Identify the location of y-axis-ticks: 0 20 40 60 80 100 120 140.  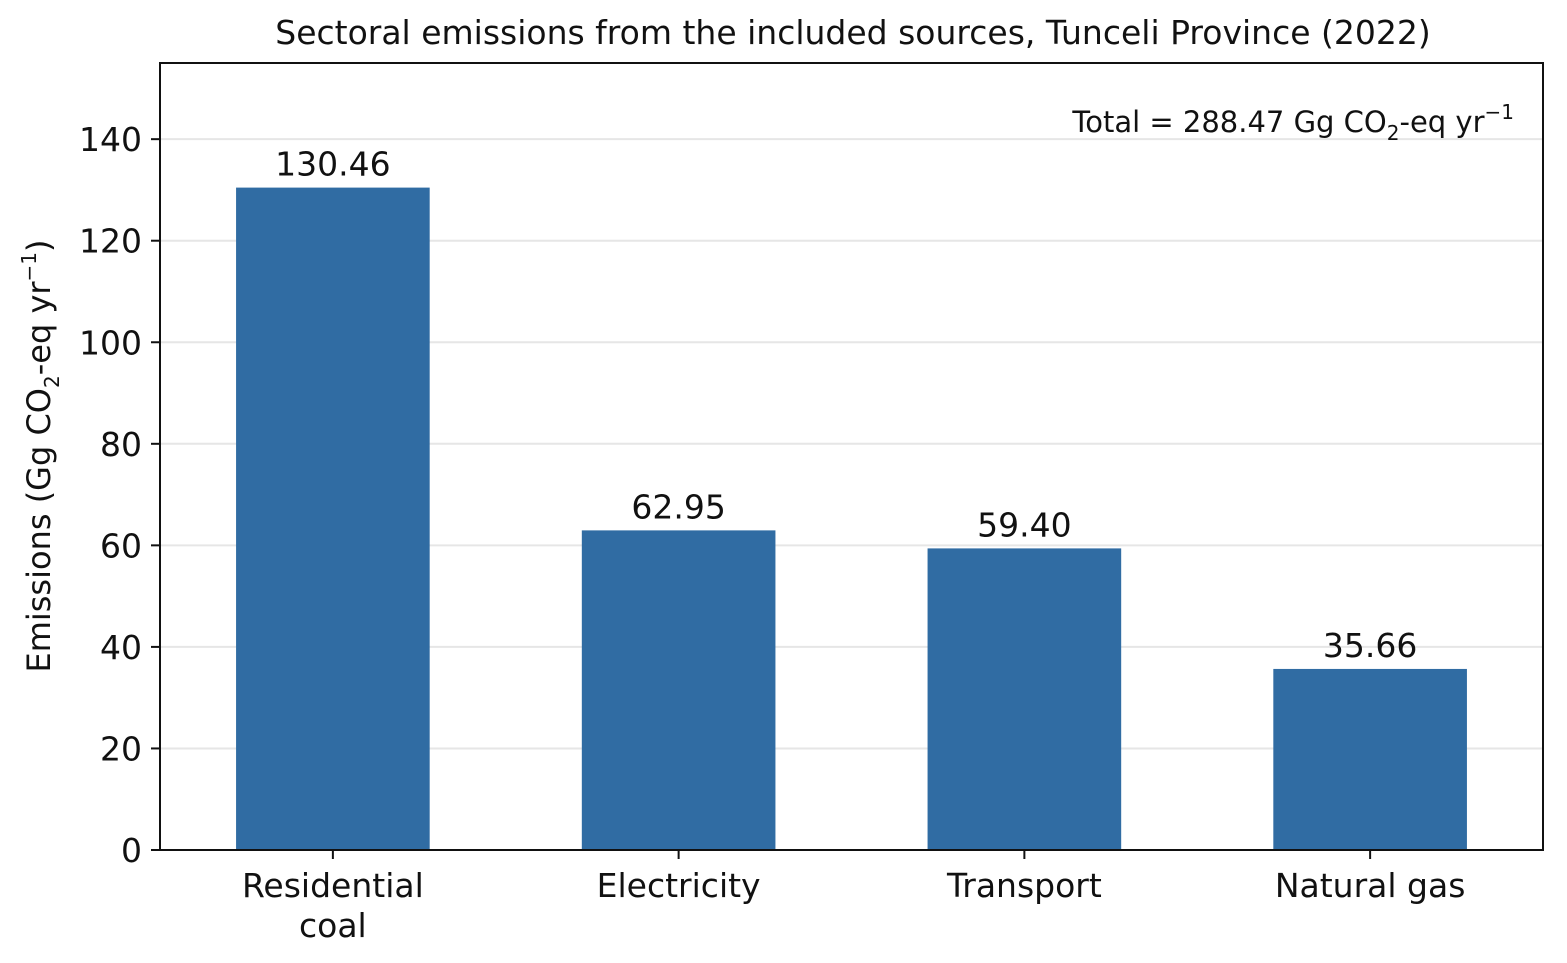
(119, 495).